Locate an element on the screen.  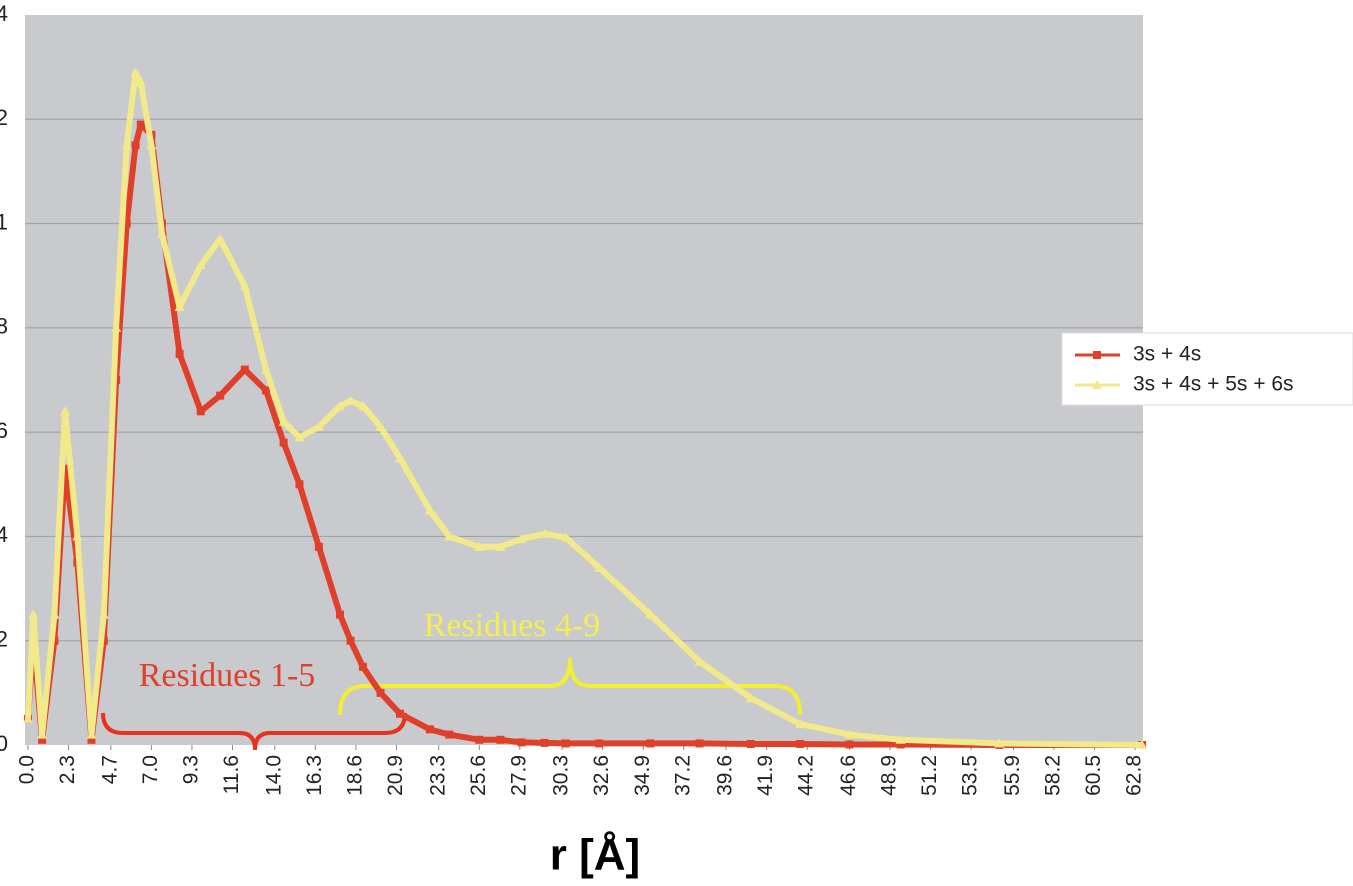
x-tick-label: 20.9 is located at coordinates (395, 775).